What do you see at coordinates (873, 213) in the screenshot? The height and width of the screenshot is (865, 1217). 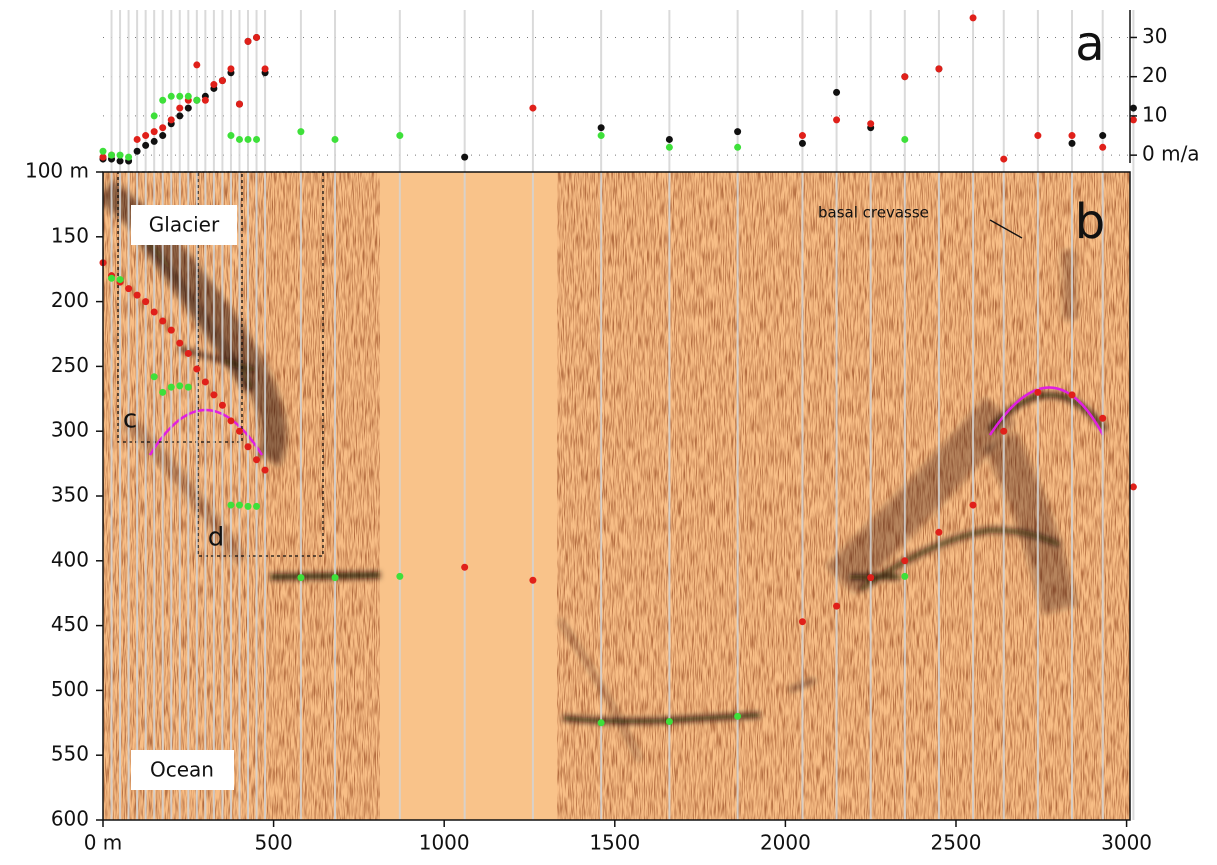 I see `annotation: basal crevasse` at bounding box center [873, 213].